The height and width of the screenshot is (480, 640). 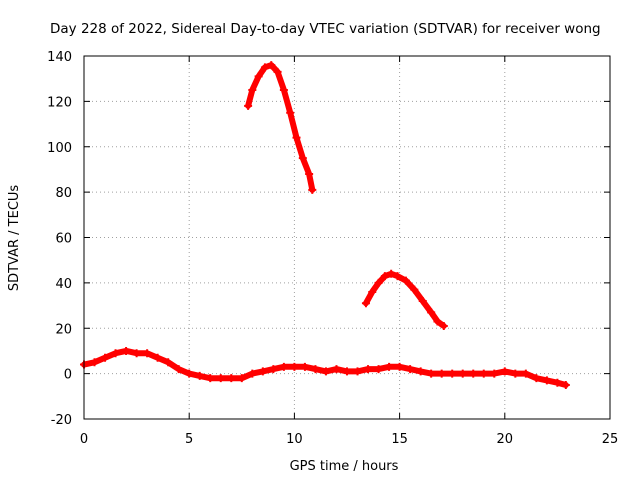 What do you see at coordinates (280, 127) in the screenshot?
I see `series-line-arc-high` at bounding box center [280, 127].